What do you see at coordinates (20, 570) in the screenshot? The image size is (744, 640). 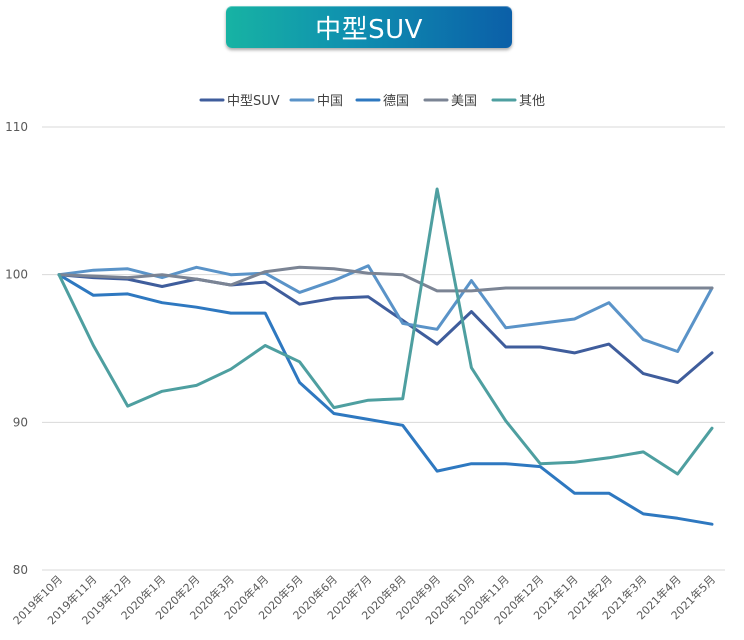 I see `y-tick-label: 80` at bounding box center [20, 570].